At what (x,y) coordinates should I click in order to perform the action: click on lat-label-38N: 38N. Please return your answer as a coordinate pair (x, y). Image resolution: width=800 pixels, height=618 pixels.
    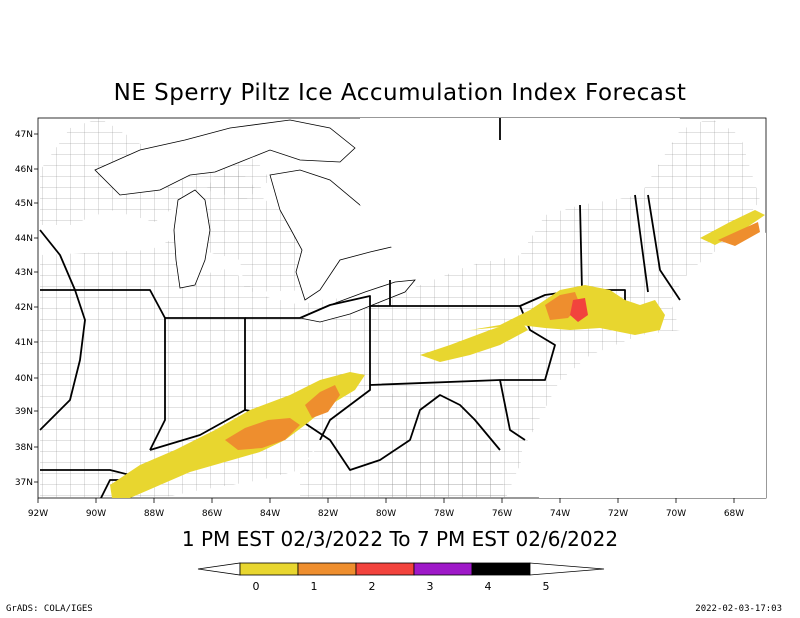
    Looking at the image, I should click on (24, 448).